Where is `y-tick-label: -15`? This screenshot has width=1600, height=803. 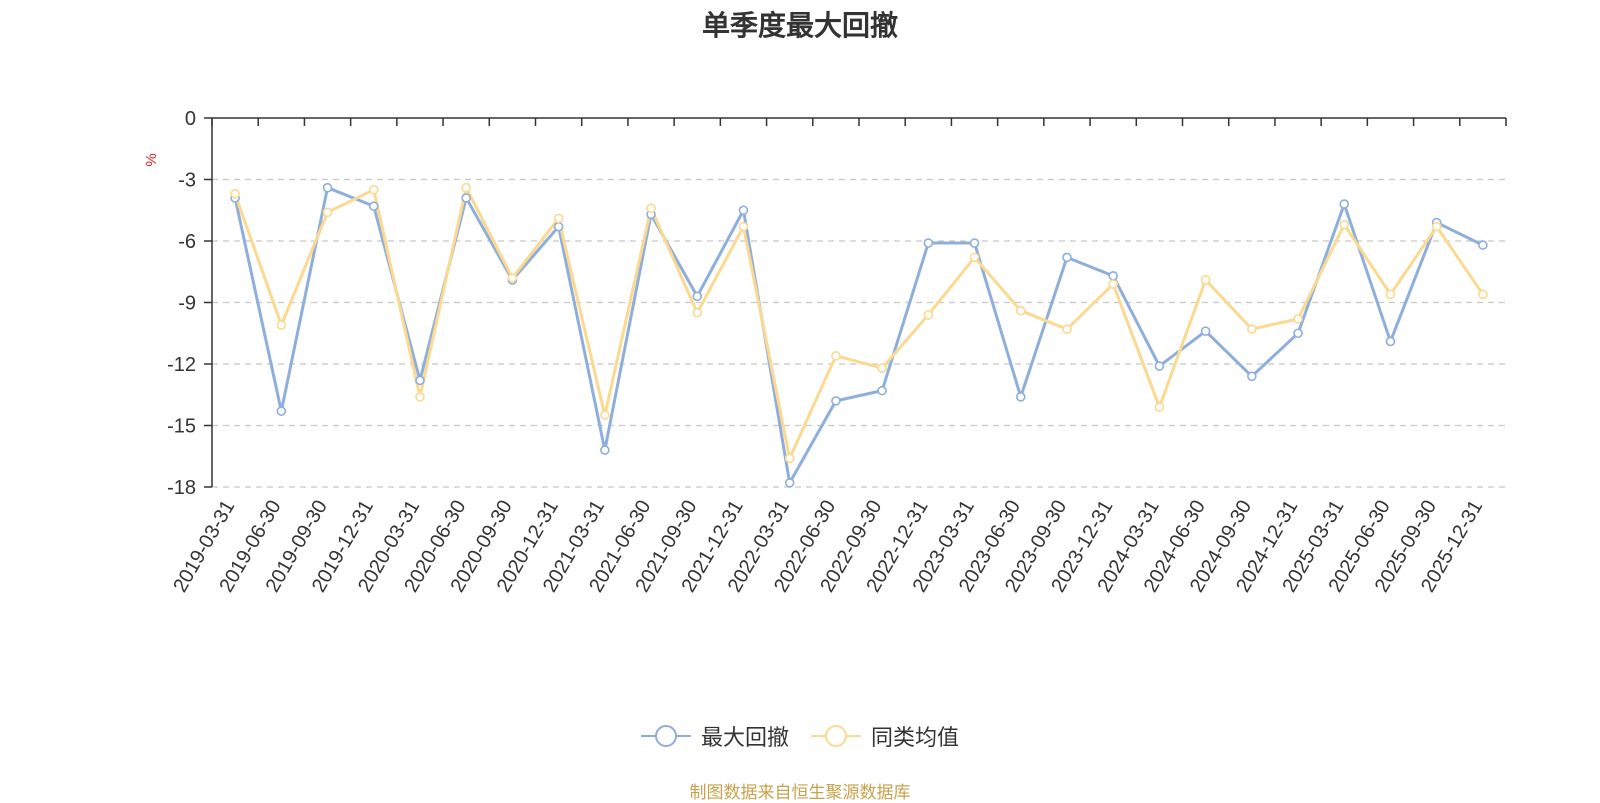 y-tick-label: -15 is located at coordinates (181, 427).